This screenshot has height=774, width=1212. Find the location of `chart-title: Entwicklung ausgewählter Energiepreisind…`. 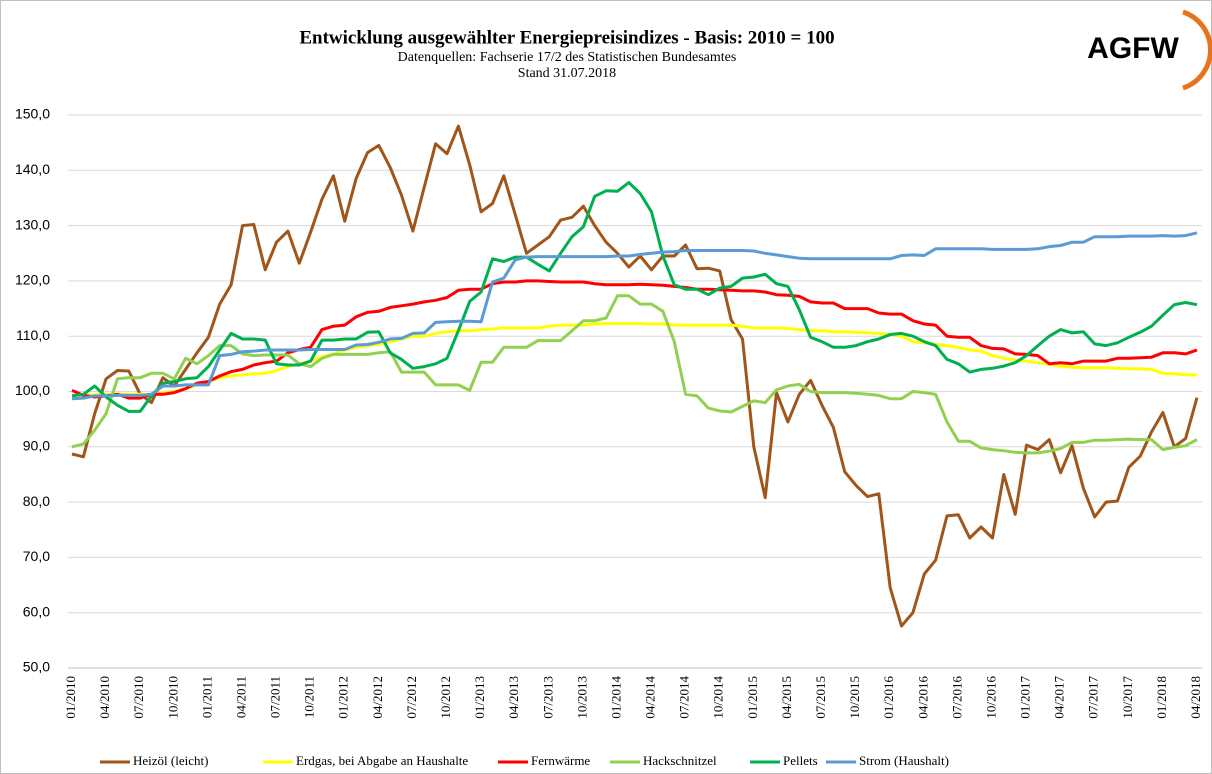

chart-title: Entwicklung ausgewählter Energiepreisind… is located at coordinates (566, 37).